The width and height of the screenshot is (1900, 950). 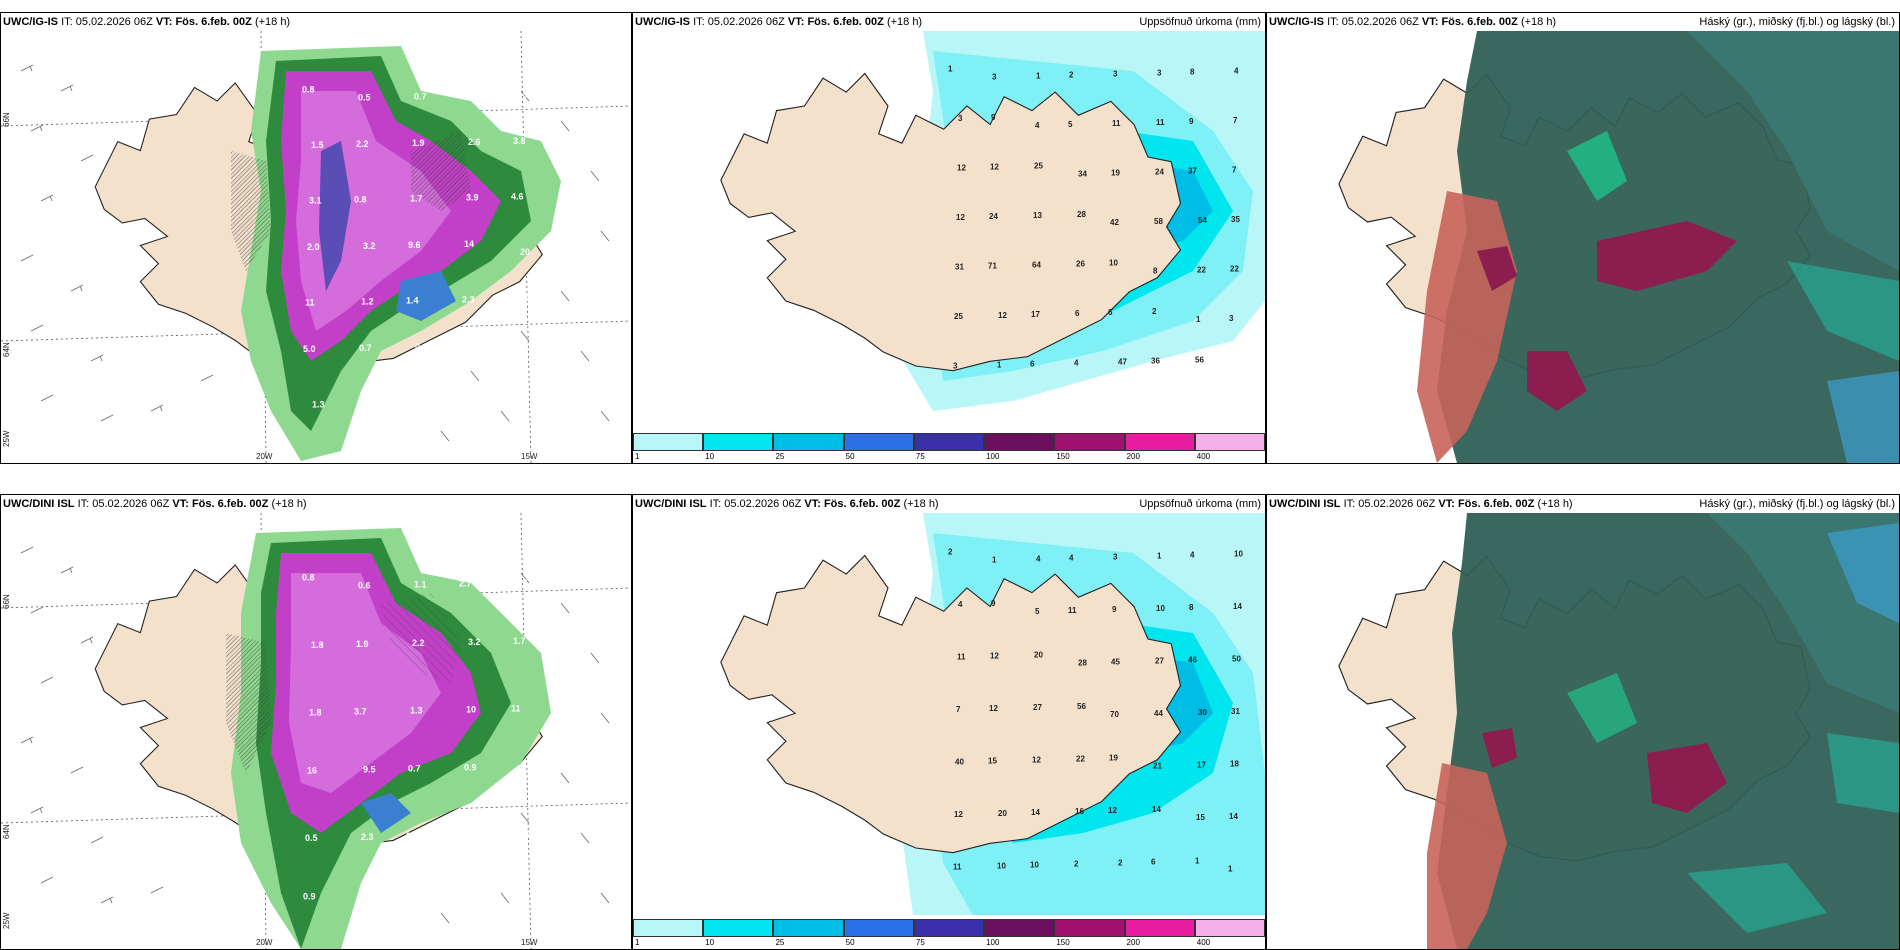 I want to click on value-label: 0.9, so click(x=470, y=768).